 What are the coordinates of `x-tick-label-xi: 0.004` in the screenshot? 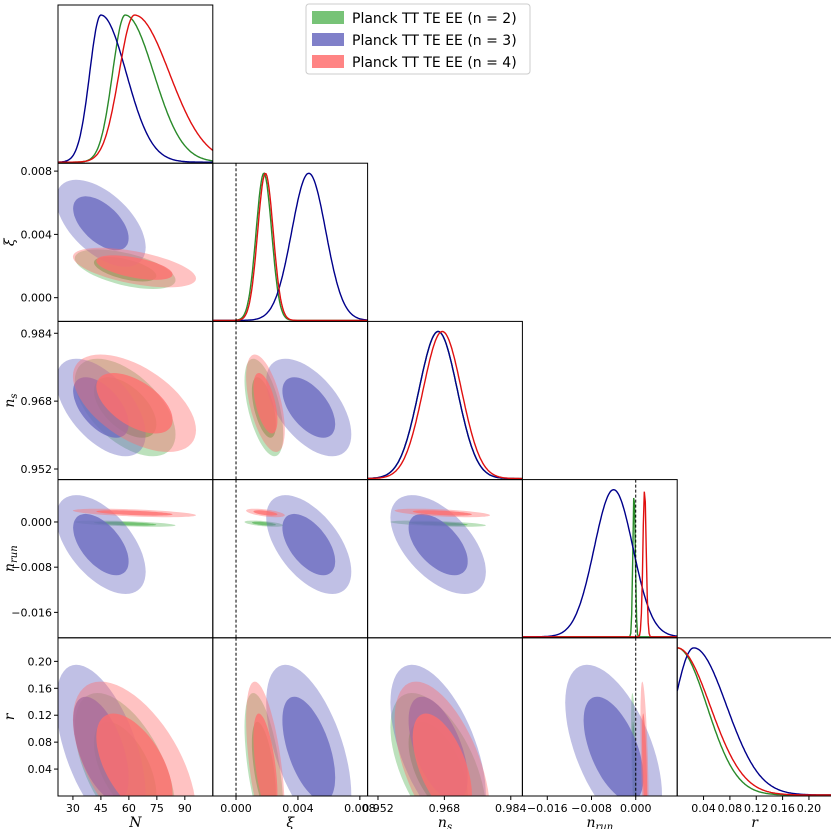 It's located at (298, 808).